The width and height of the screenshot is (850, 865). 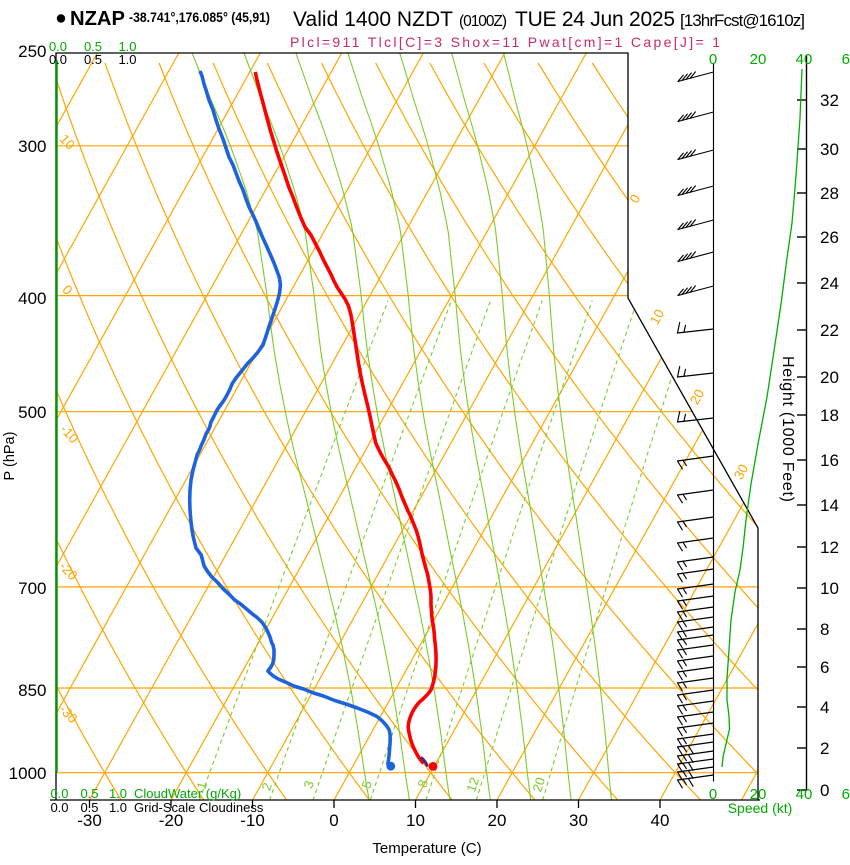 I want to click on svg-text: Speed (kt), so click(x=760, y=808).